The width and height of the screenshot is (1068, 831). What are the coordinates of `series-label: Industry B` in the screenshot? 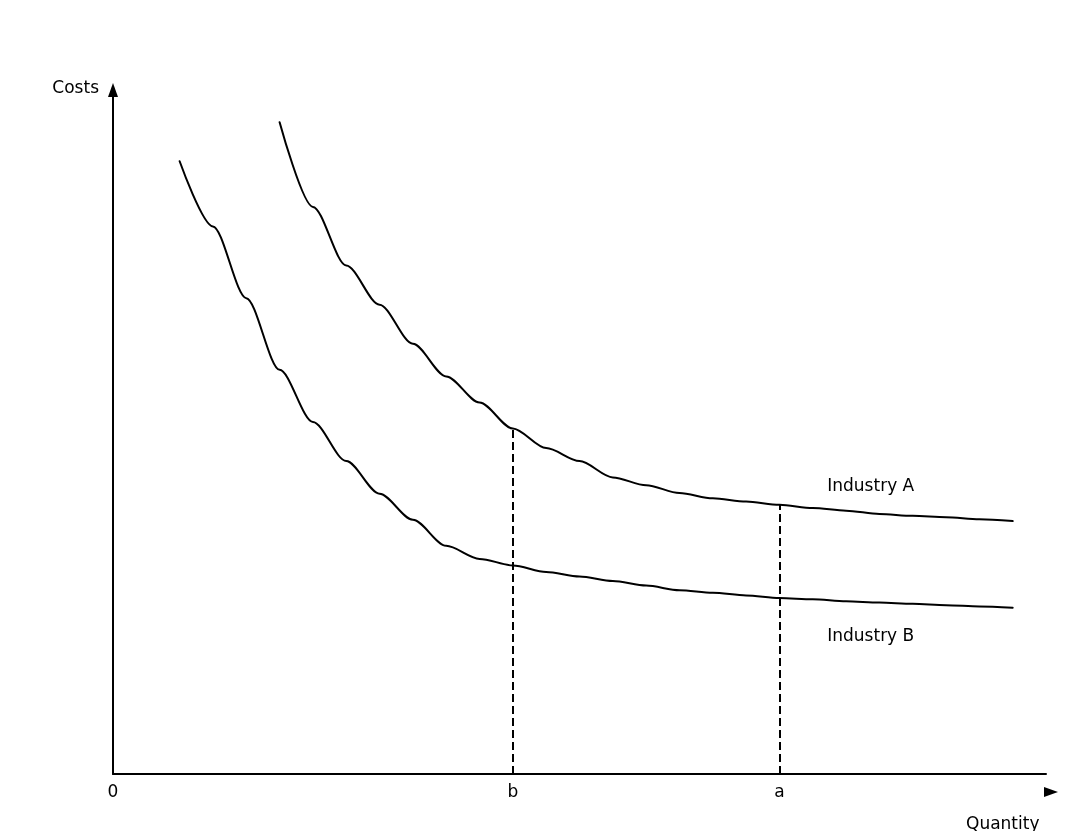 It's located at (871, 634).